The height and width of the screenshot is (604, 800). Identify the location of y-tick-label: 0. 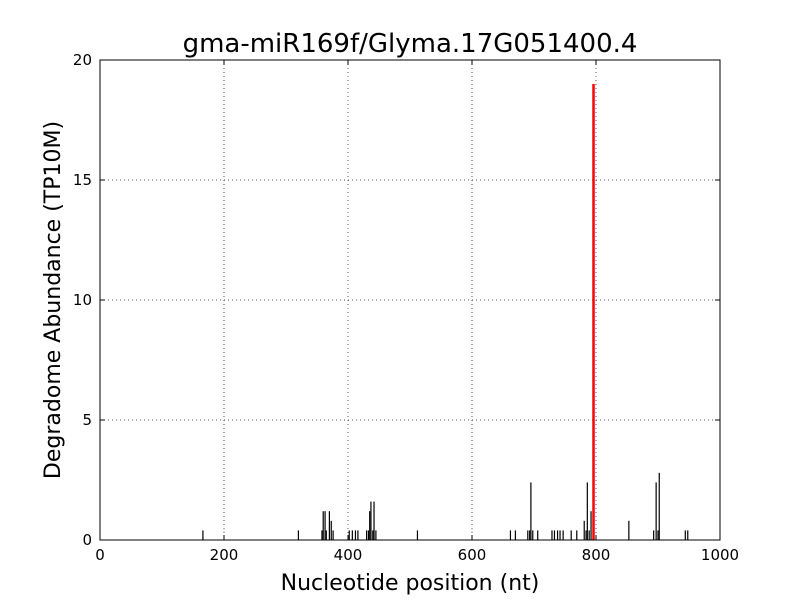
(87, 540).